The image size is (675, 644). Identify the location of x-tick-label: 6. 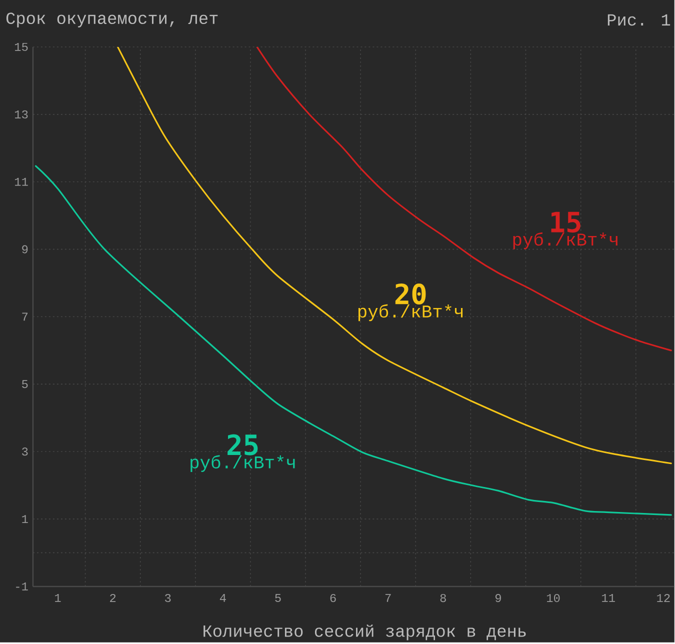
(333, 598).